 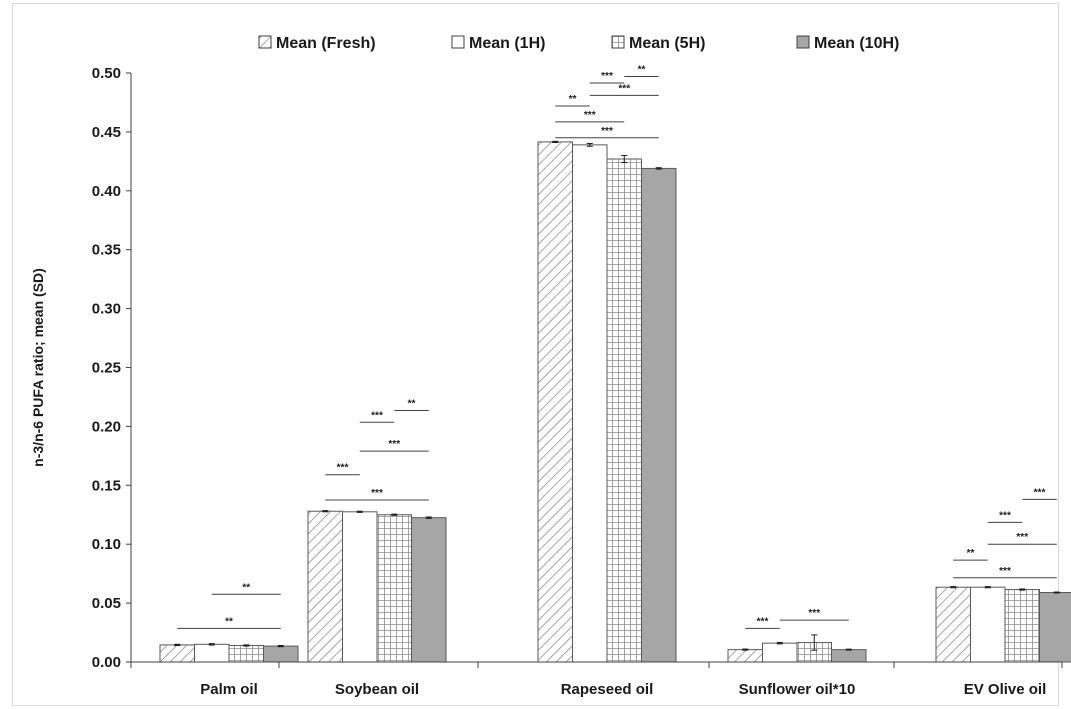 What do you see at coordinates (507, 43) in the screenshot?
I see `legend-label: Mean (1H)` at bounding box center [507, 43].